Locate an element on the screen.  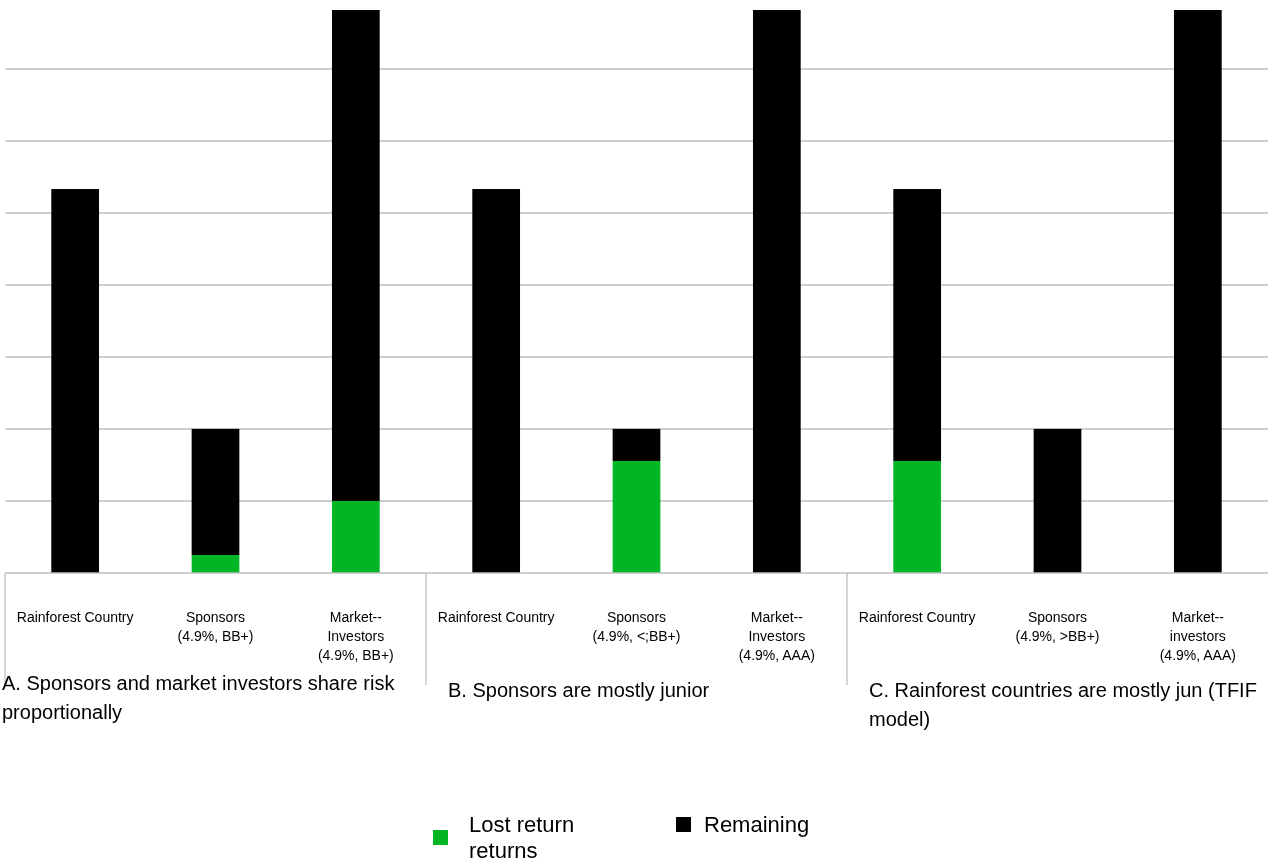
x-tick-label: Sponsors (4.9%, >BB+) is located at coordinates (1057, 626).